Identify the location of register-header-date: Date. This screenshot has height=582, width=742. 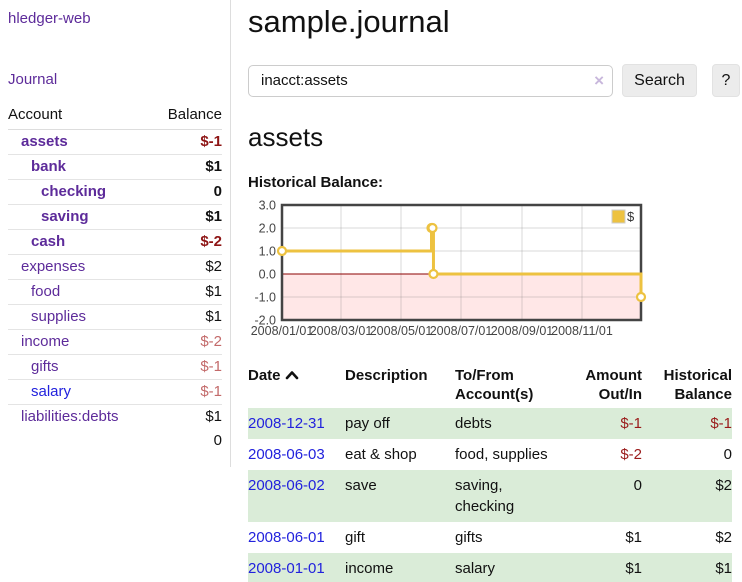
(296, 385).